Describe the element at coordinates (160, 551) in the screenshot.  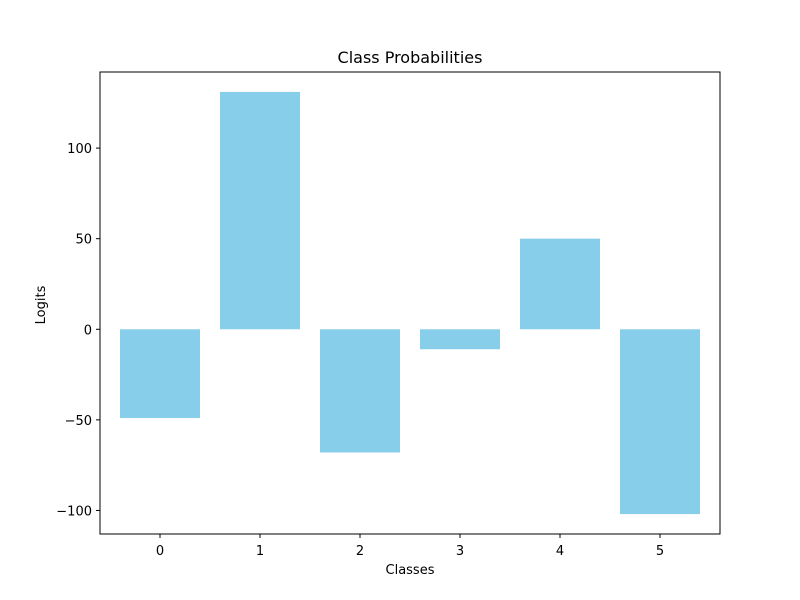
I see `x-tick-label: 0` at that location.